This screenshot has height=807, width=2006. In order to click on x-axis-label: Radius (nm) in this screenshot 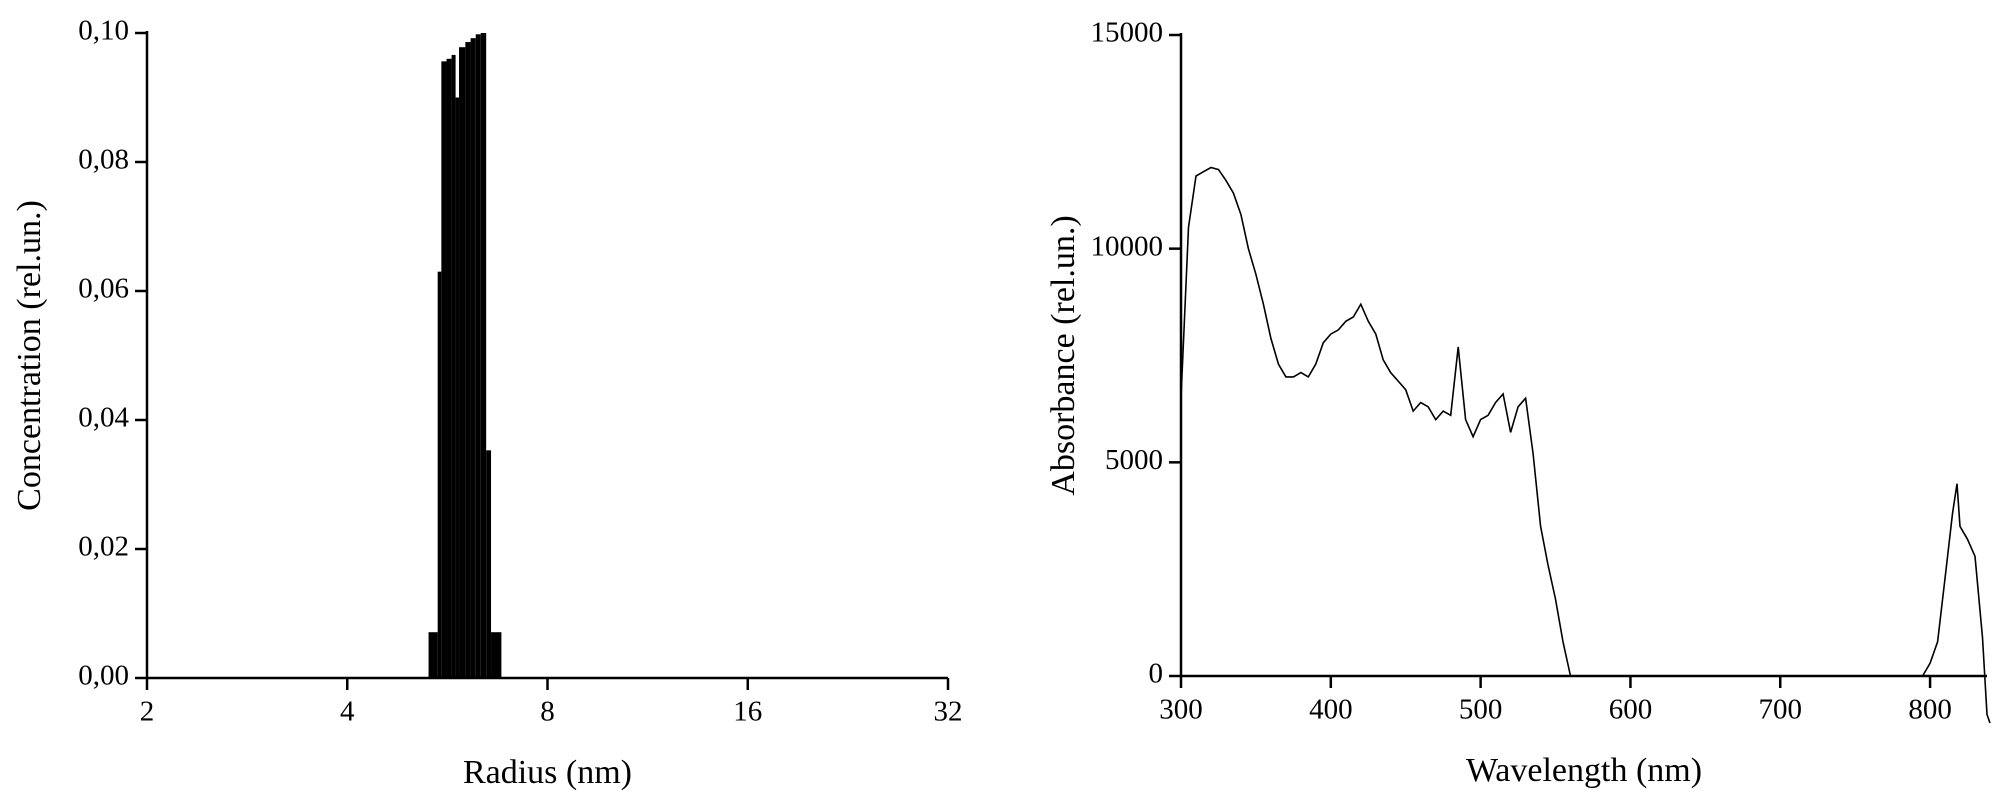, I will do `click(547, 772)`.